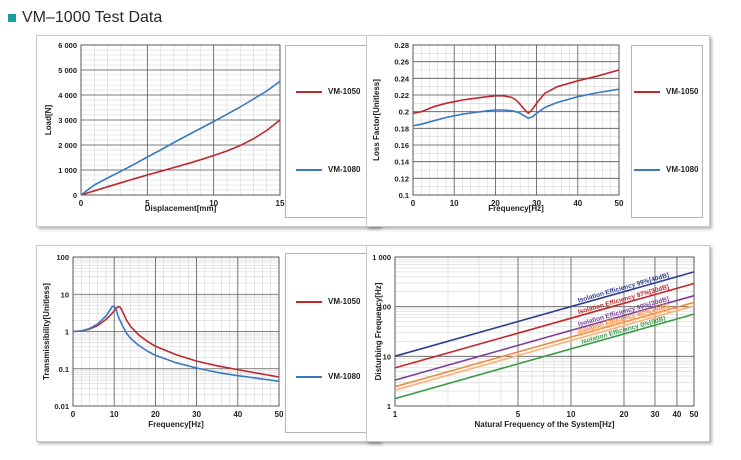  I want to click on y-axis-label: Load[N], so click(48, 120).